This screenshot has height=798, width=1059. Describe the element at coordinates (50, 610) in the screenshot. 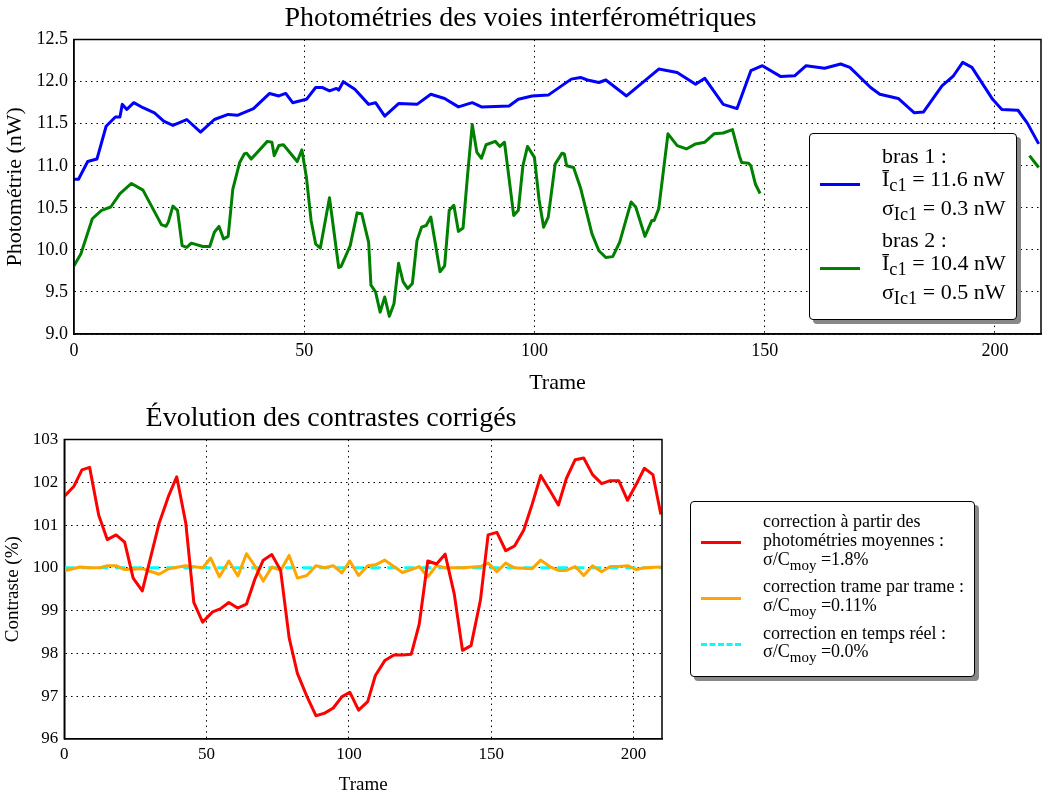

I see `y-tick-label: 99` at that location.